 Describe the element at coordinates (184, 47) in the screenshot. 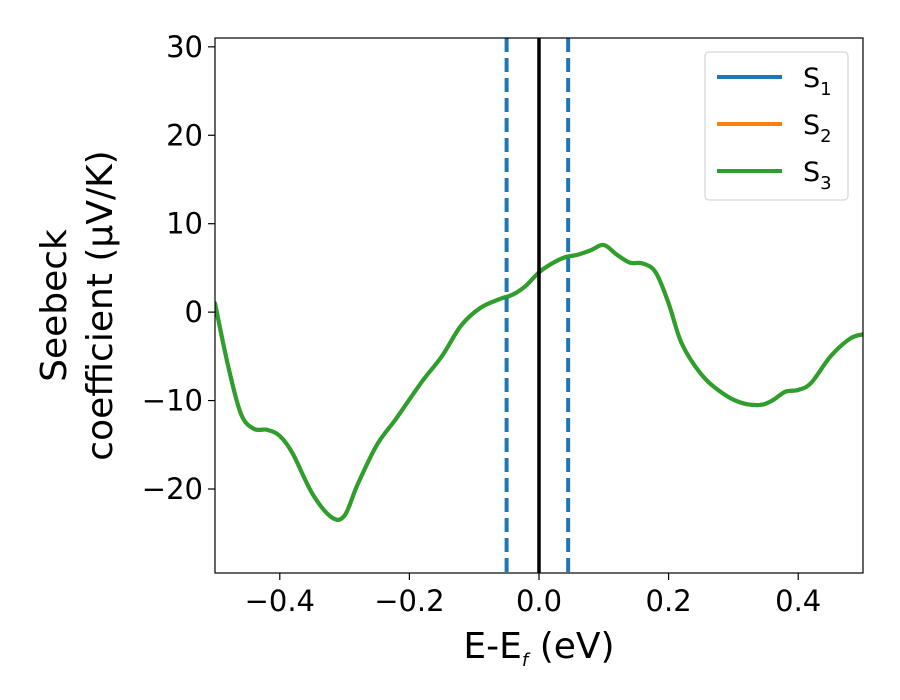

I see `y-tick-label: 30` at that location.